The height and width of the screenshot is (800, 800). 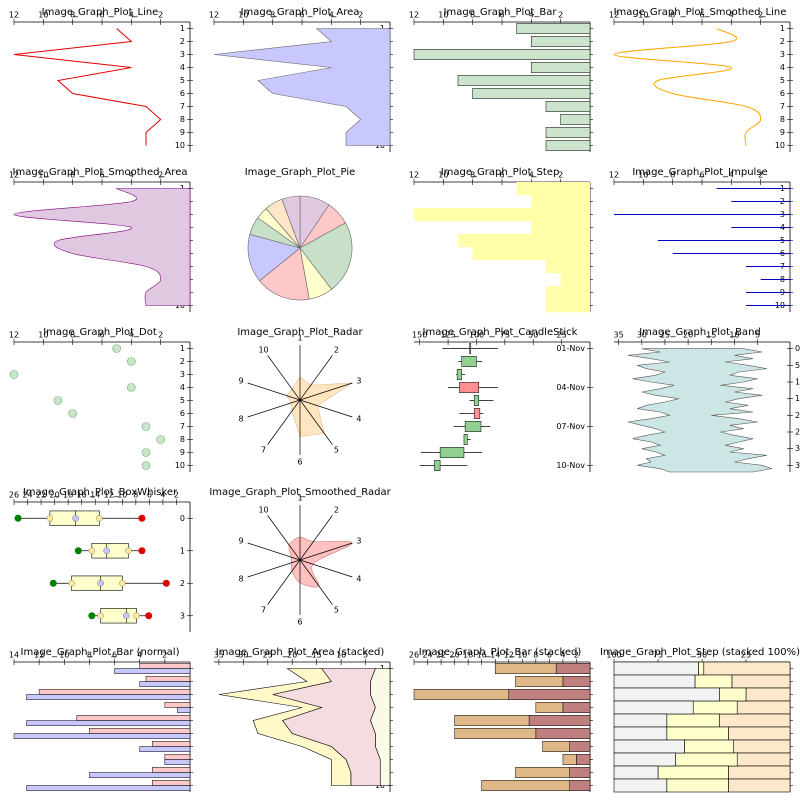 What do you see at coordinates (182, 387) in the screenshot?
I see `y-tick-label: 4` at bounding box center [182, 387].